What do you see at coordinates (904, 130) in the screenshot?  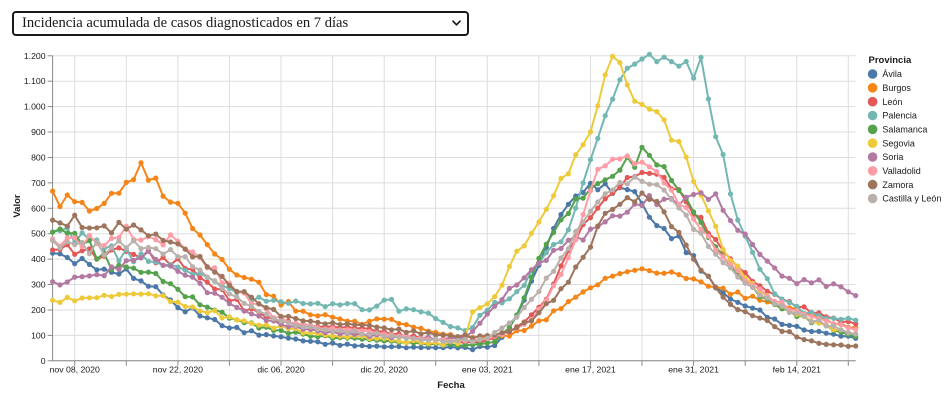 I see `svg-text: Salamanca` at bounding box center [904, 130].